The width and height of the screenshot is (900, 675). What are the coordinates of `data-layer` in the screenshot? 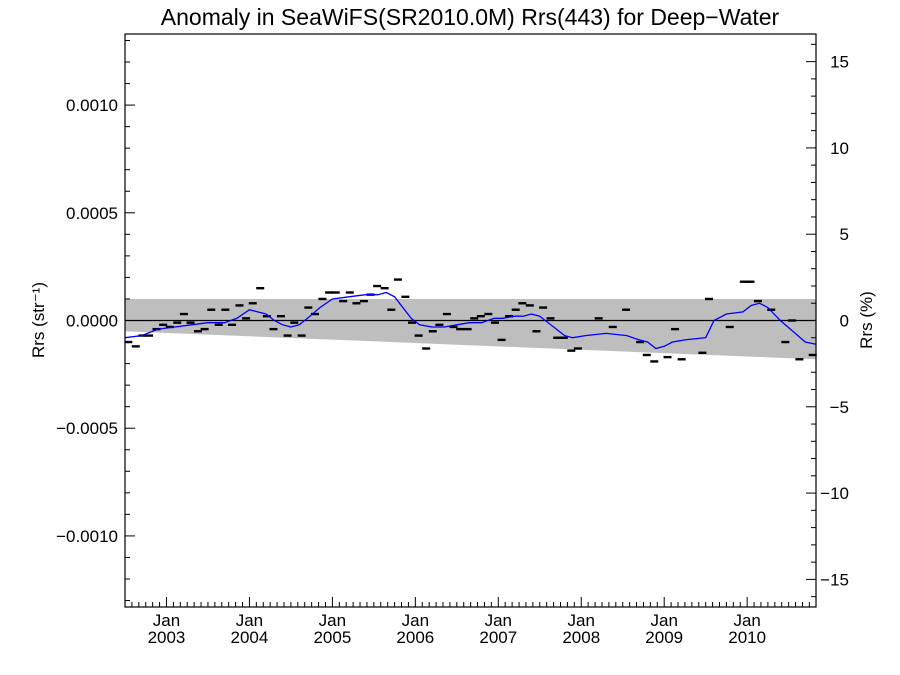 It's located at (470, 320).